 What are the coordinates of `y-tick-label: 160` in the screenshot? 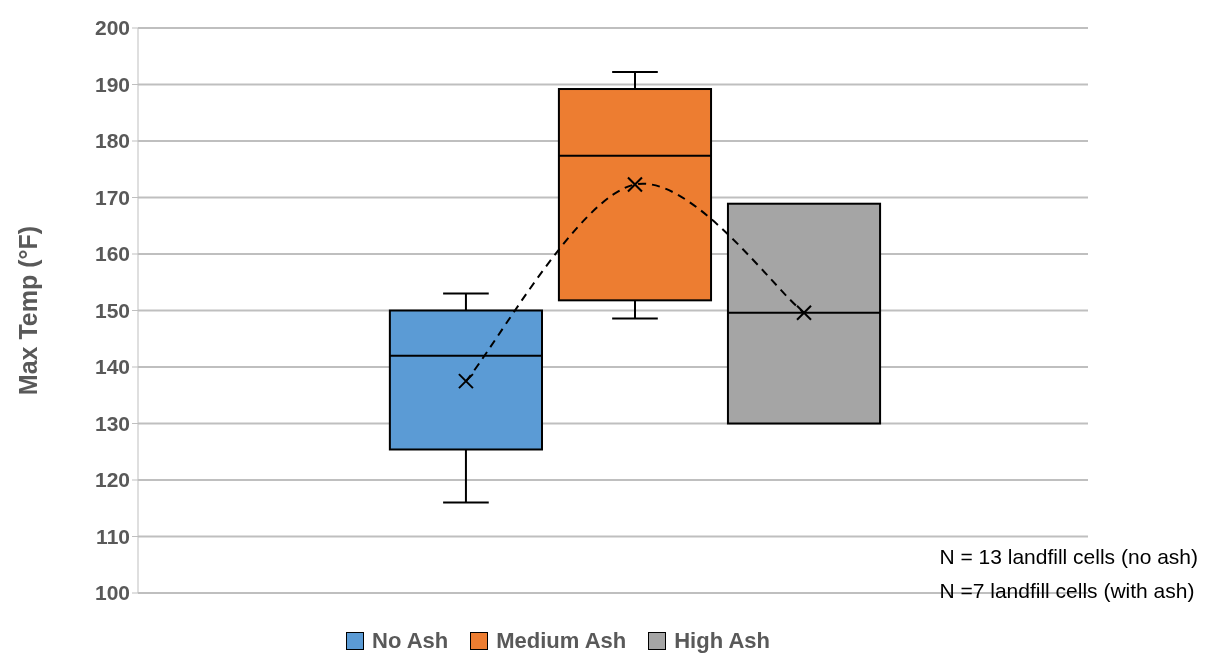 It's located at (112, 254).